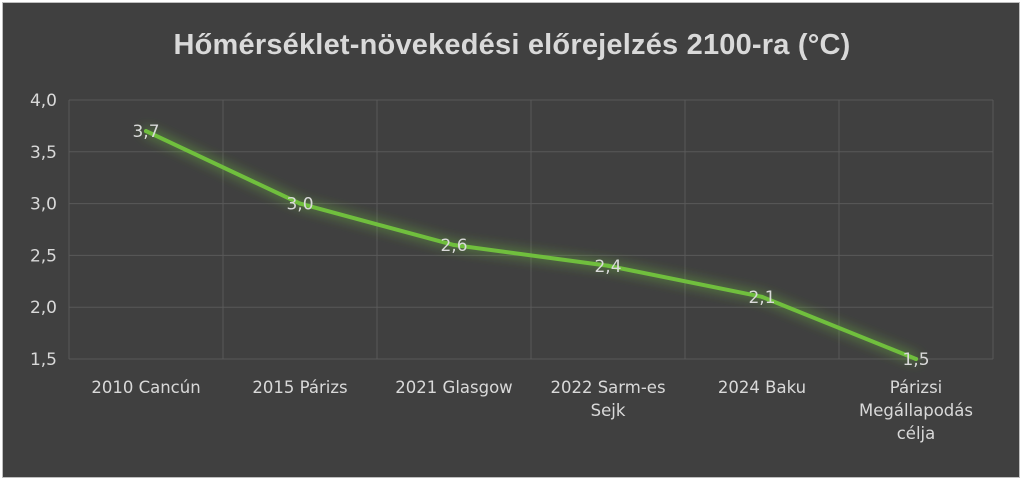 This screenshot has width=1024, height=482. I want to click on data-label: 2,4, so click(607, 267).